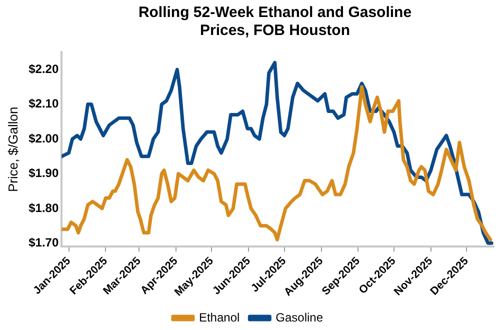 Image resolution: width=500 pixels, height=330 pixels. Describe the element at coordinates (300, 317) in the screenshot. I see `legend-label: Gasoline` at that location.